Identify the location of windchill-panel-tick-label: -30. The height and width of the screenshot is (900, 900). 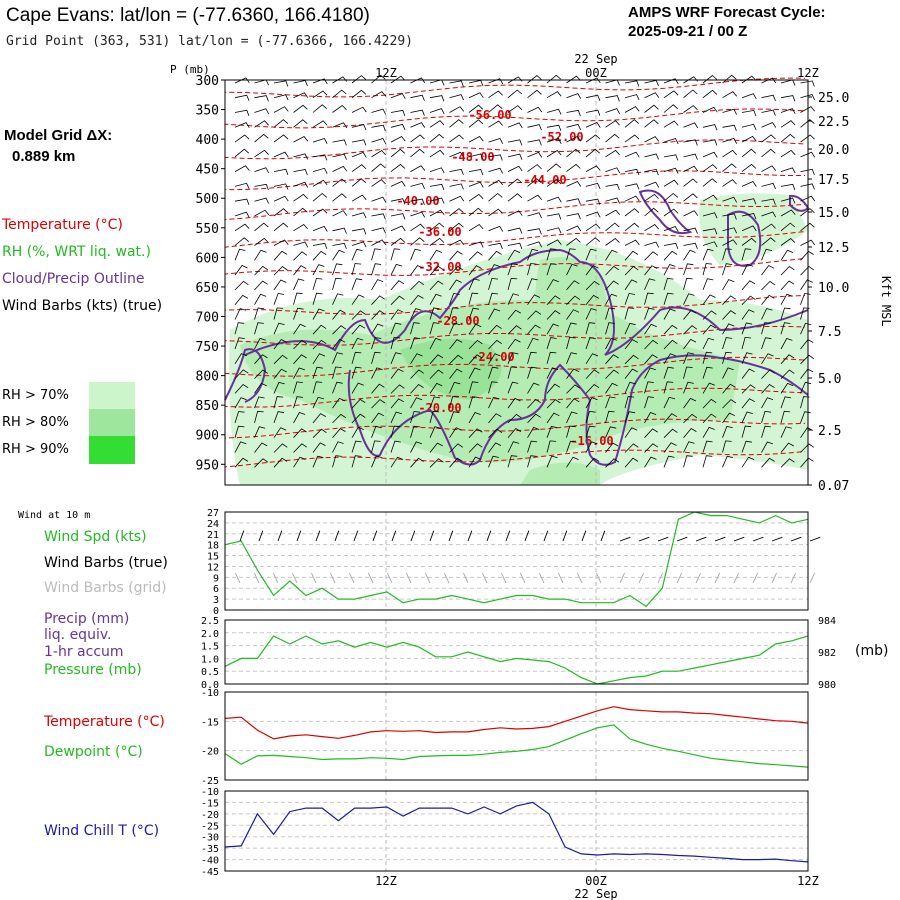
(210, 838).